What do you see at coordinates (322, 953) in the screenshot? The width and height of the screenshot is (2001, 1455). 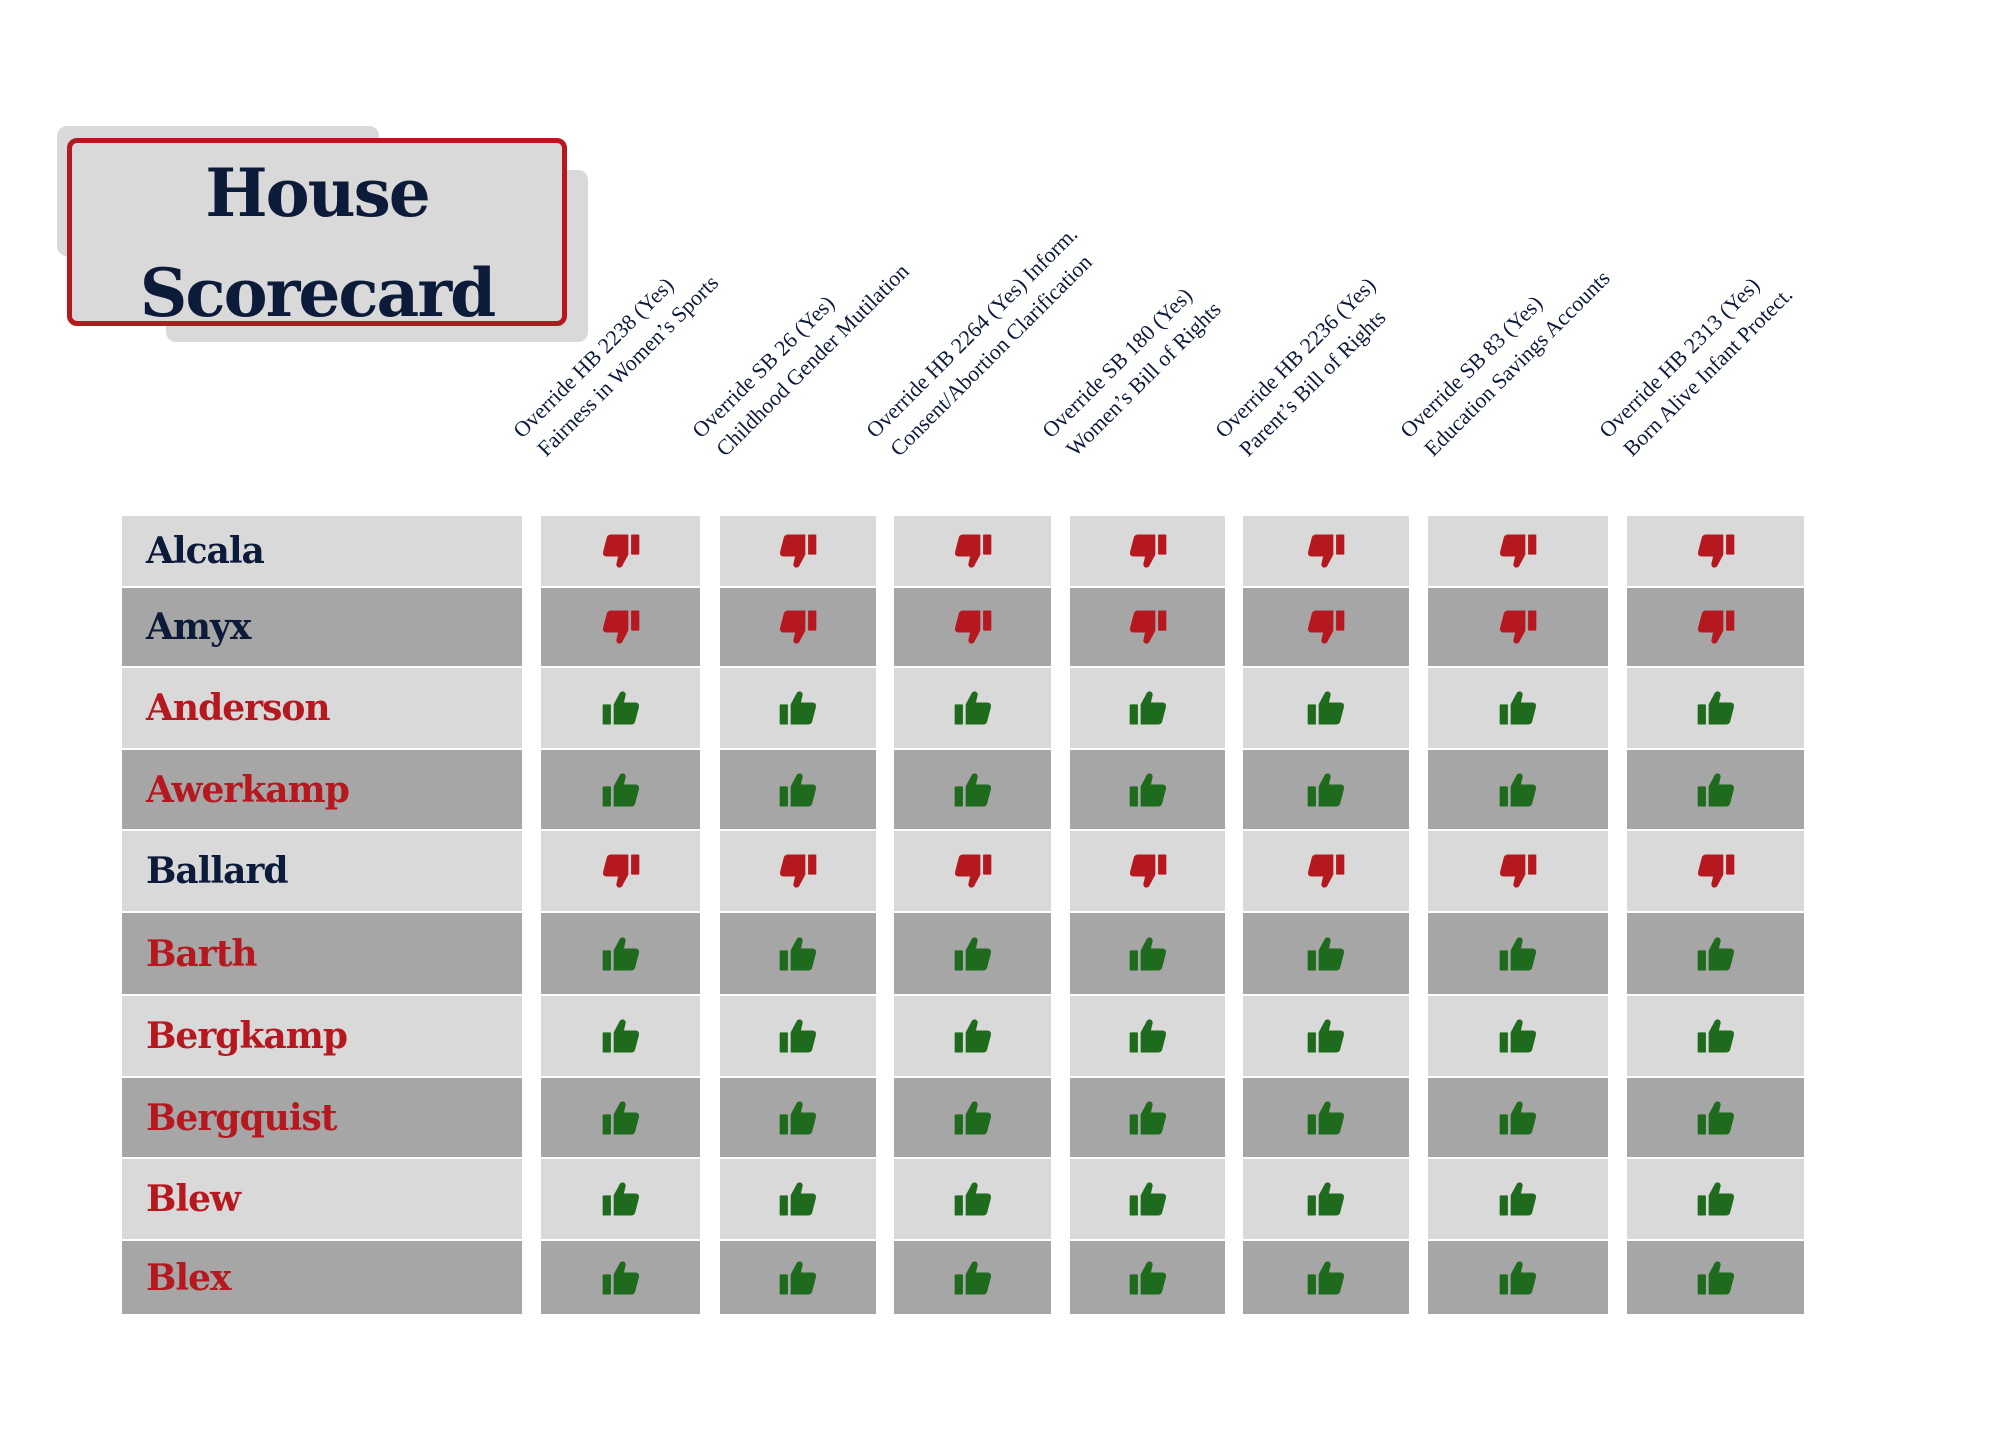 I see `legislator-name: Barth` at bounding box center [322, 953].